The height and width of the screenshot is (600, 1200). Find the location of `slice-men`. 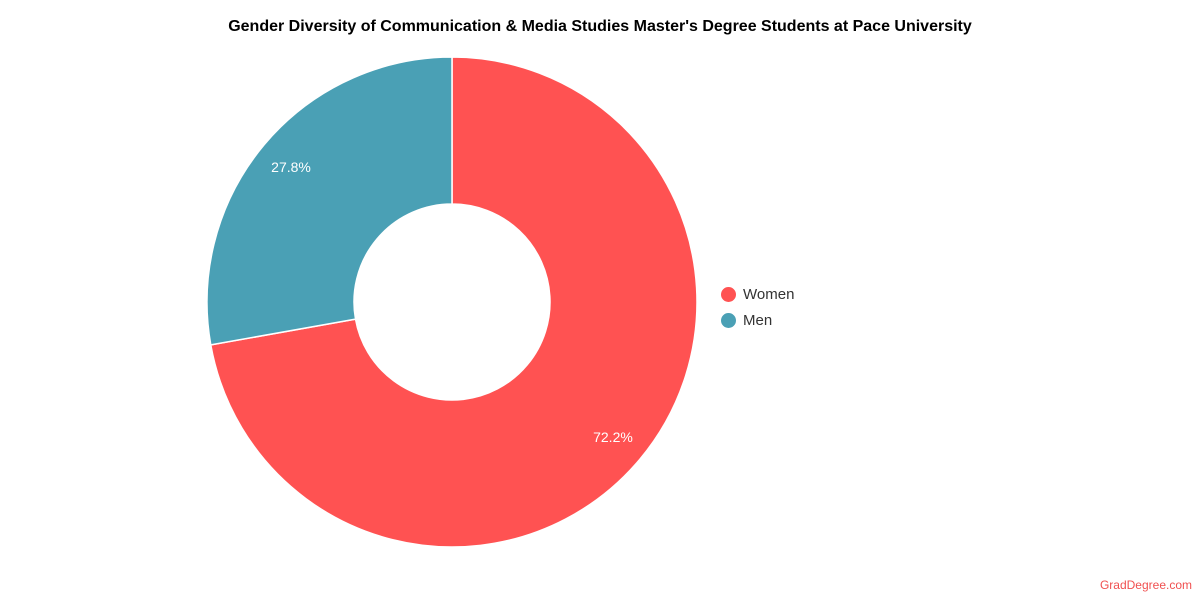

slice-men is located at coordinates (329, 201).